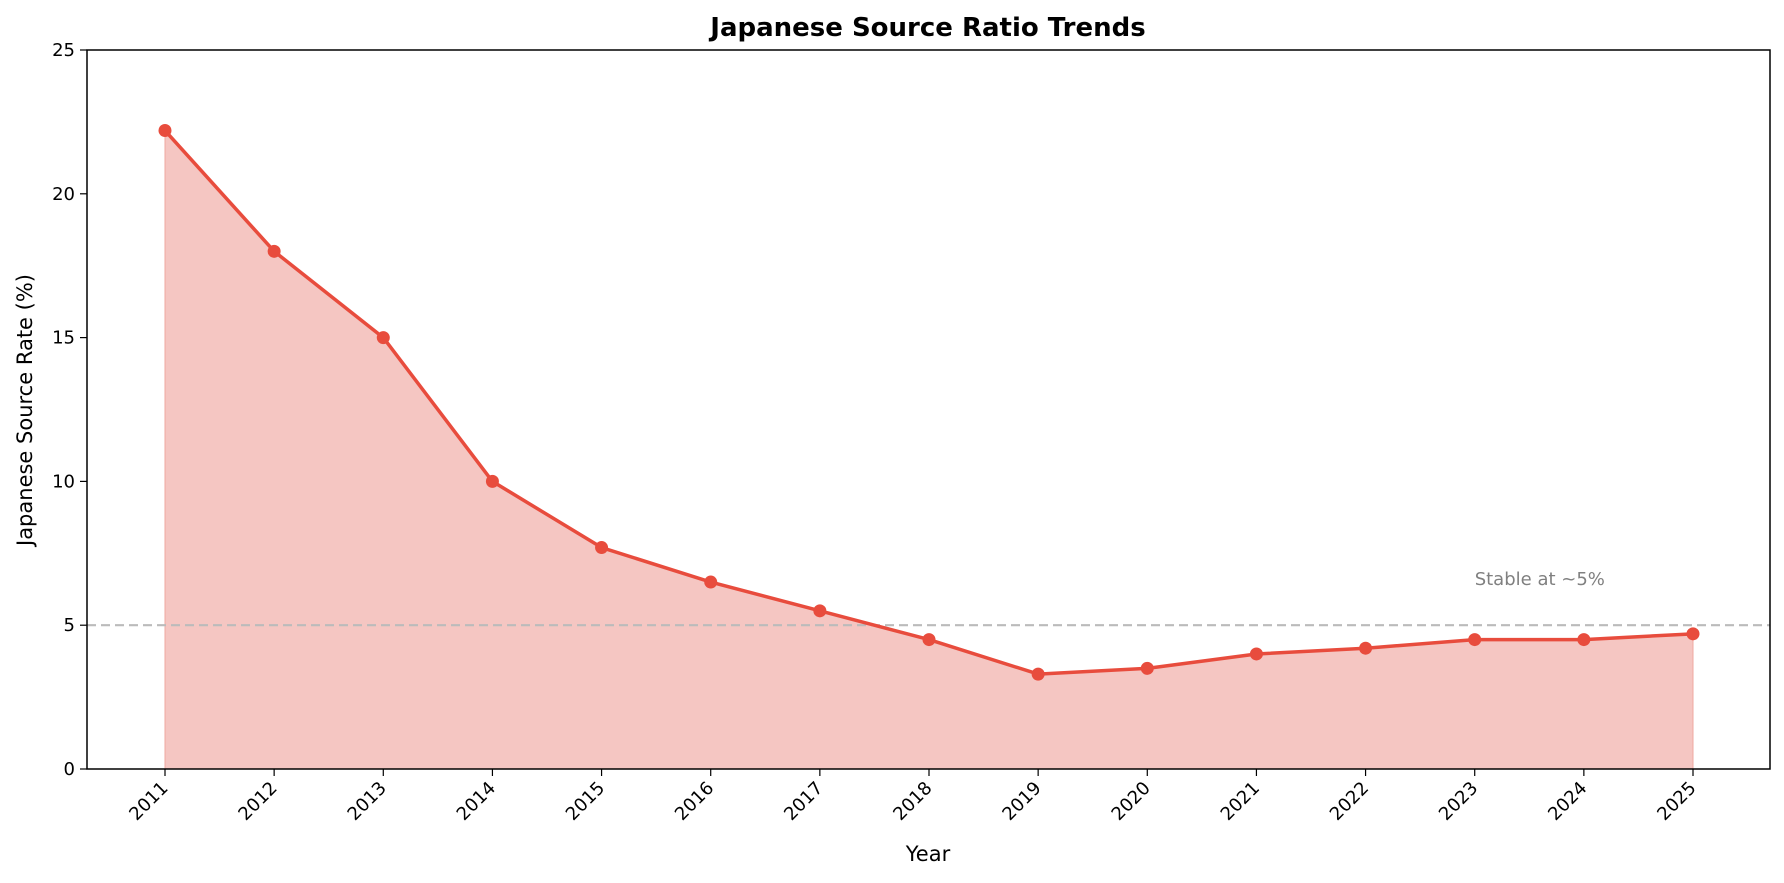 This screenshot has width=1784, height=883. Describe the element at coordinates (1540, 579) in the screenshot. I see `annotation-label: Stable at ~5%` at that location.